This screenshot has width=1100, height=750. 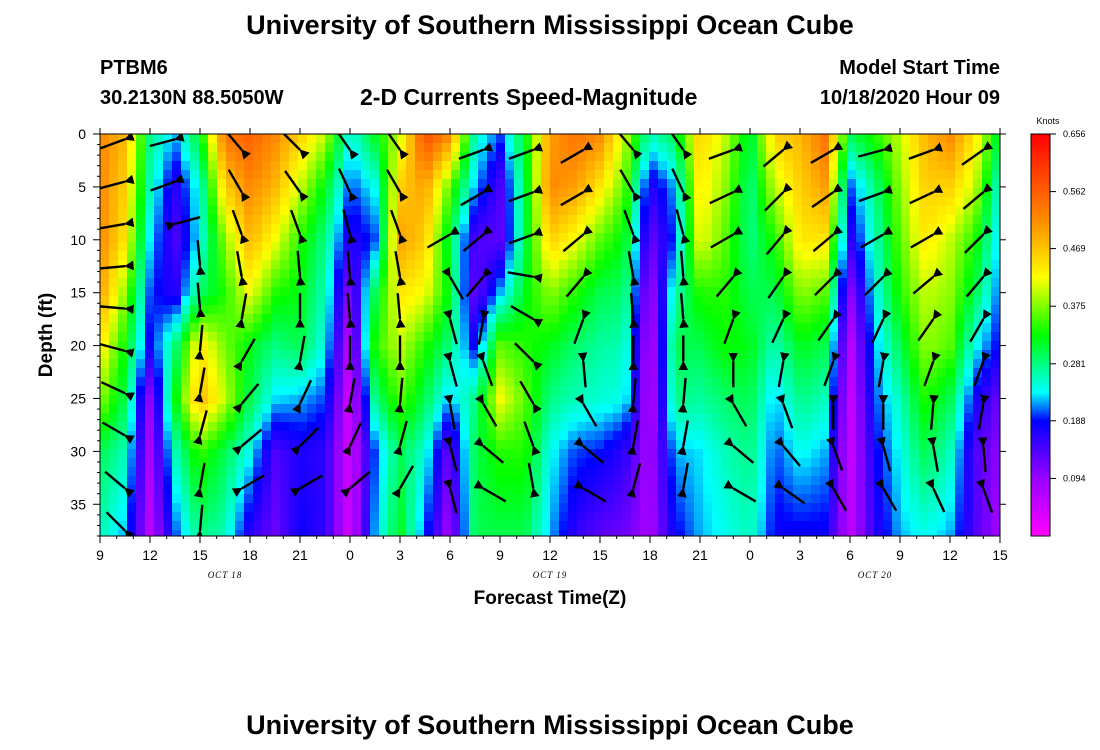 I want to click on x-tick-label: 12, so click(x=550, y=555).